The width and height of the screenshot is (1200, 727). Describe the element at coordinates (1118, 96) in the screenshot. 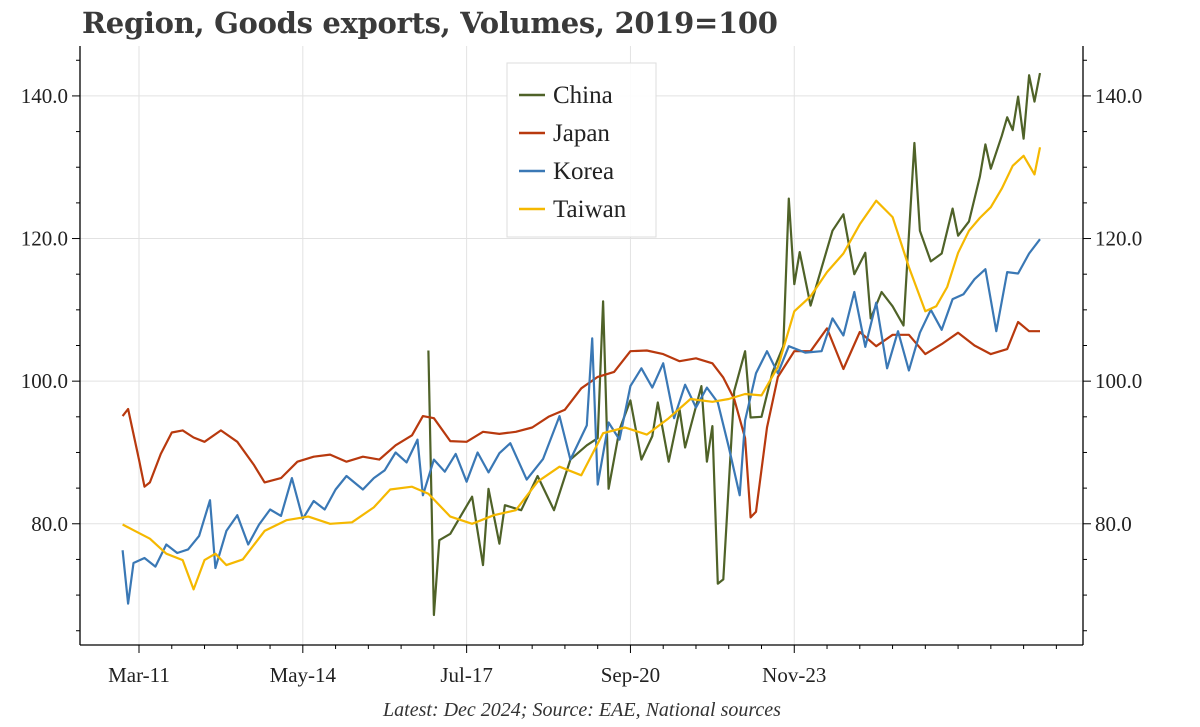

I see `y-tick-label-right: 140.0` at that location.